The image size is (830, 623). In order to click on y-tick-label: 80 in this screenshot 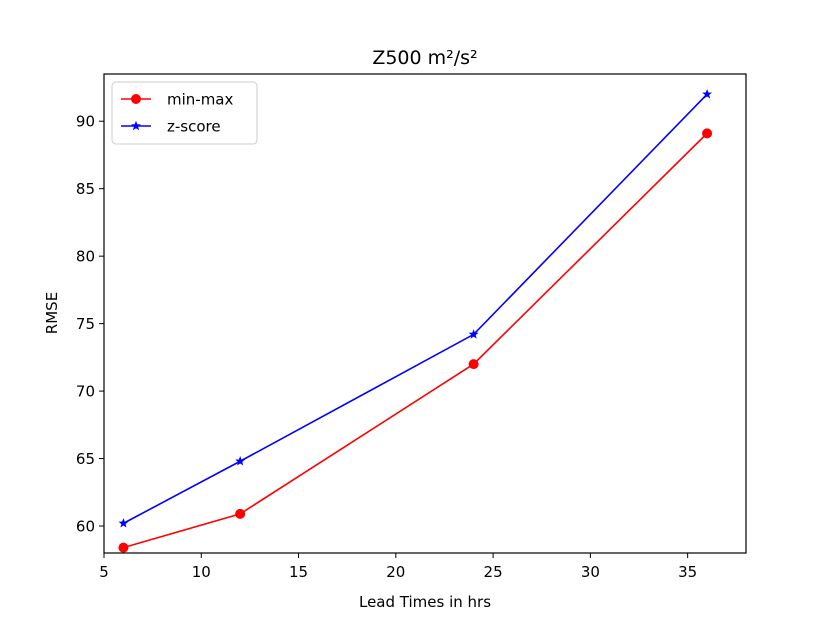, I will do `click(85, 257)`.